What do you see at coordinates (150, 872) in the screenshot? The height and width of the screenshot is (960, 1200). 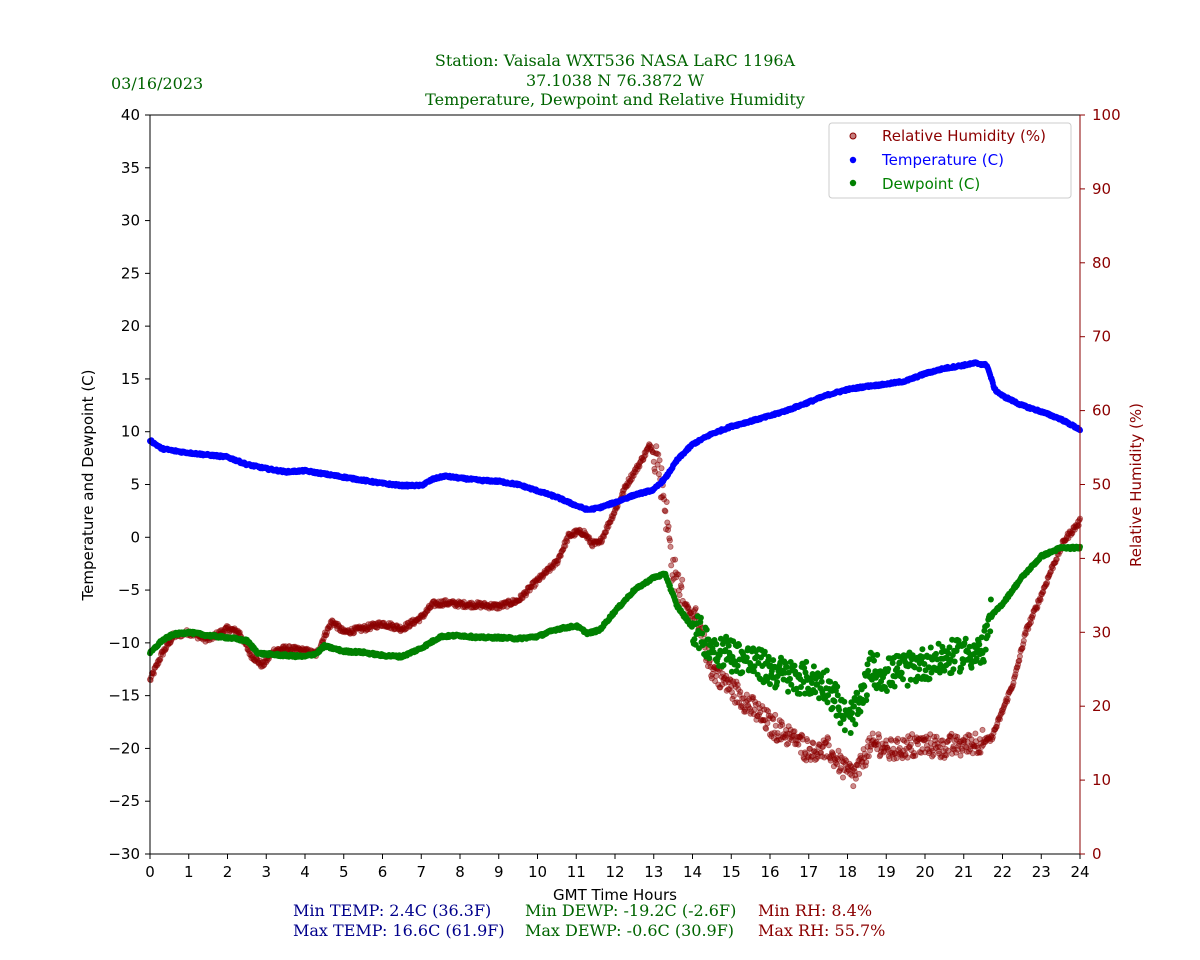 I see `x-tick-label: 0` at bounding box center [150, 872].